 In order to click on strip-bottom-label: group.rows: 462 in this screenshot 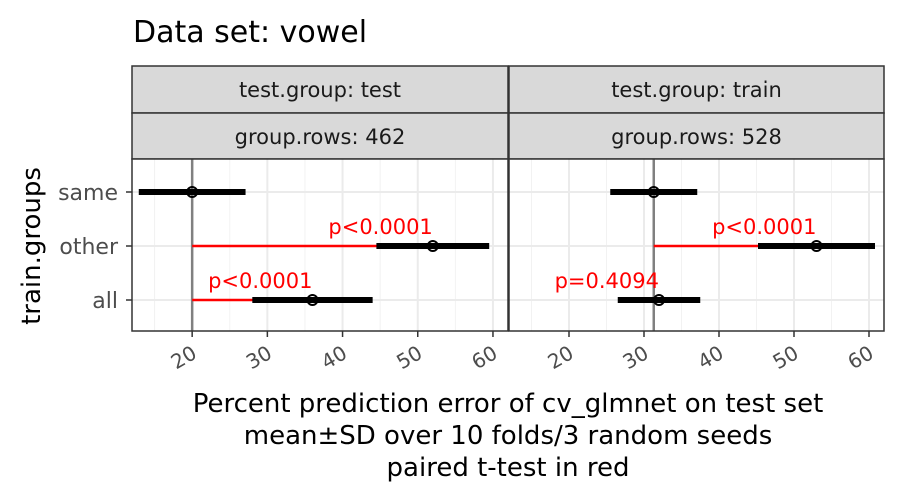, I will do `click(320, 137)`.